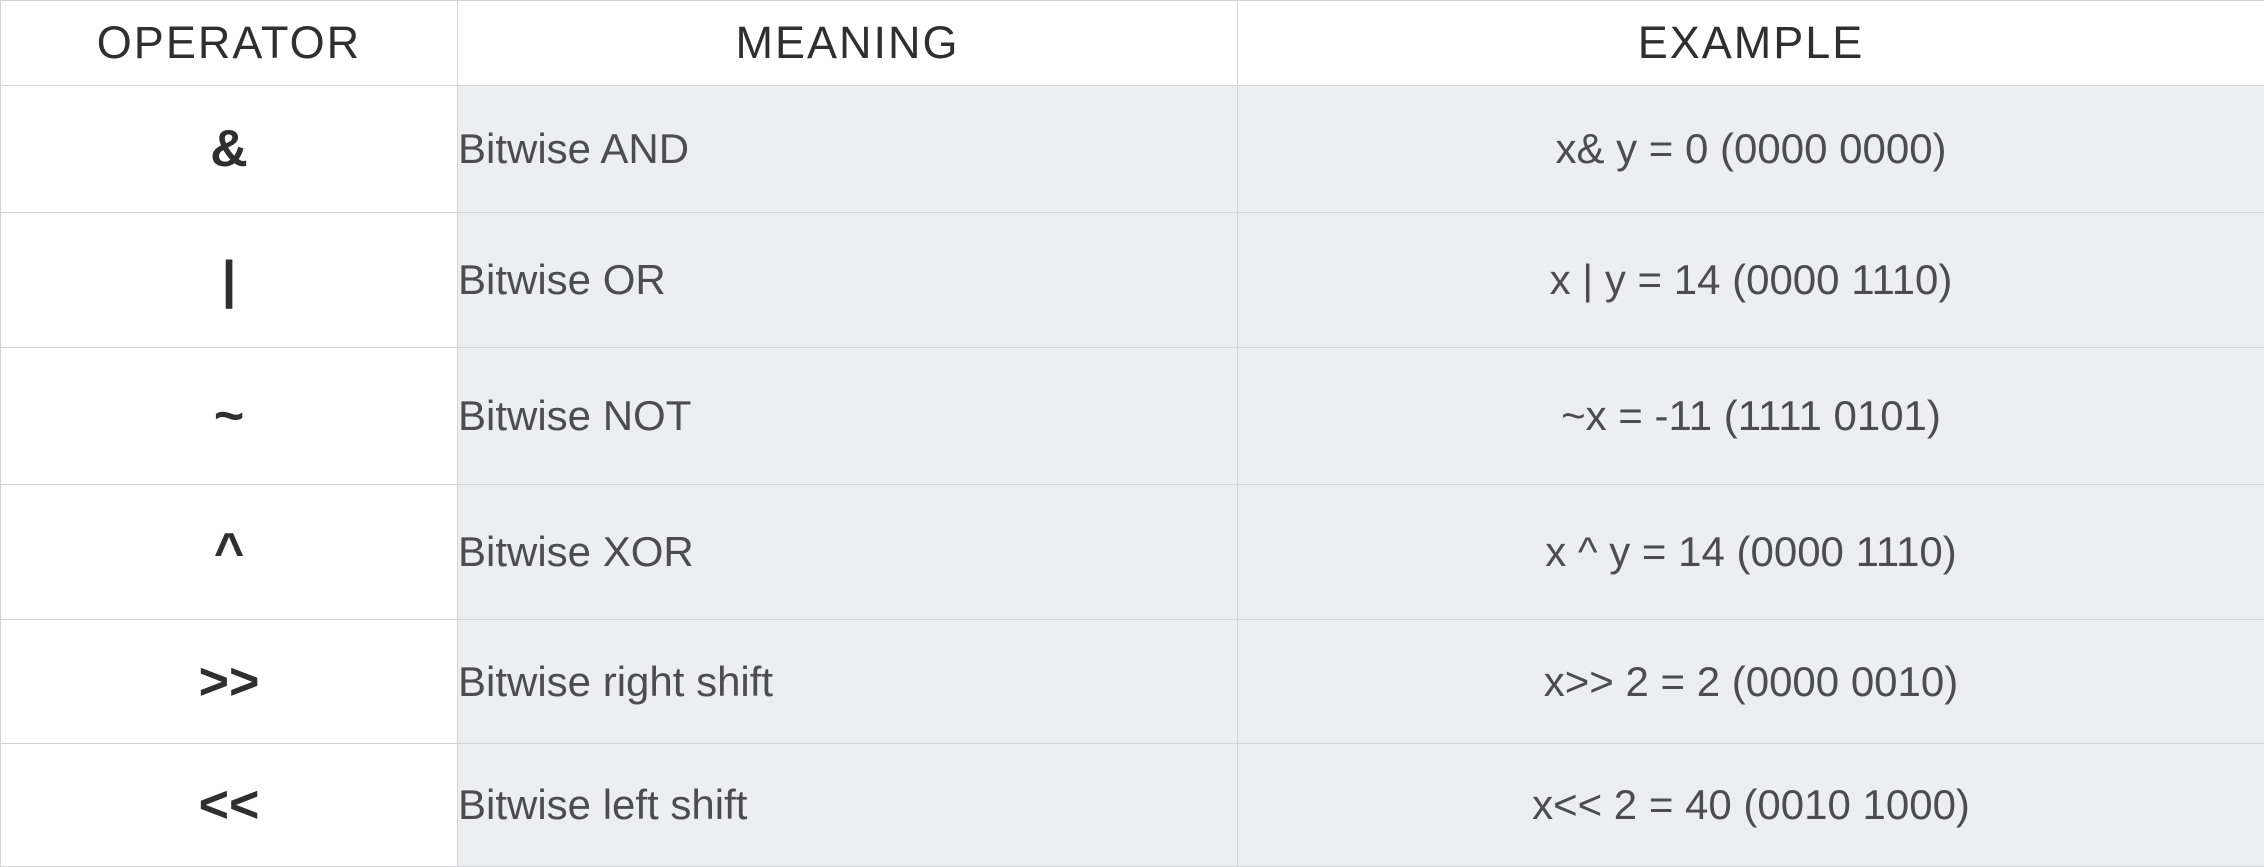  What do you see at coordinates (848, 805) in the screenshot?
I see `meaning-cell: Bitwise left shift` at bounding box center [848, 805].